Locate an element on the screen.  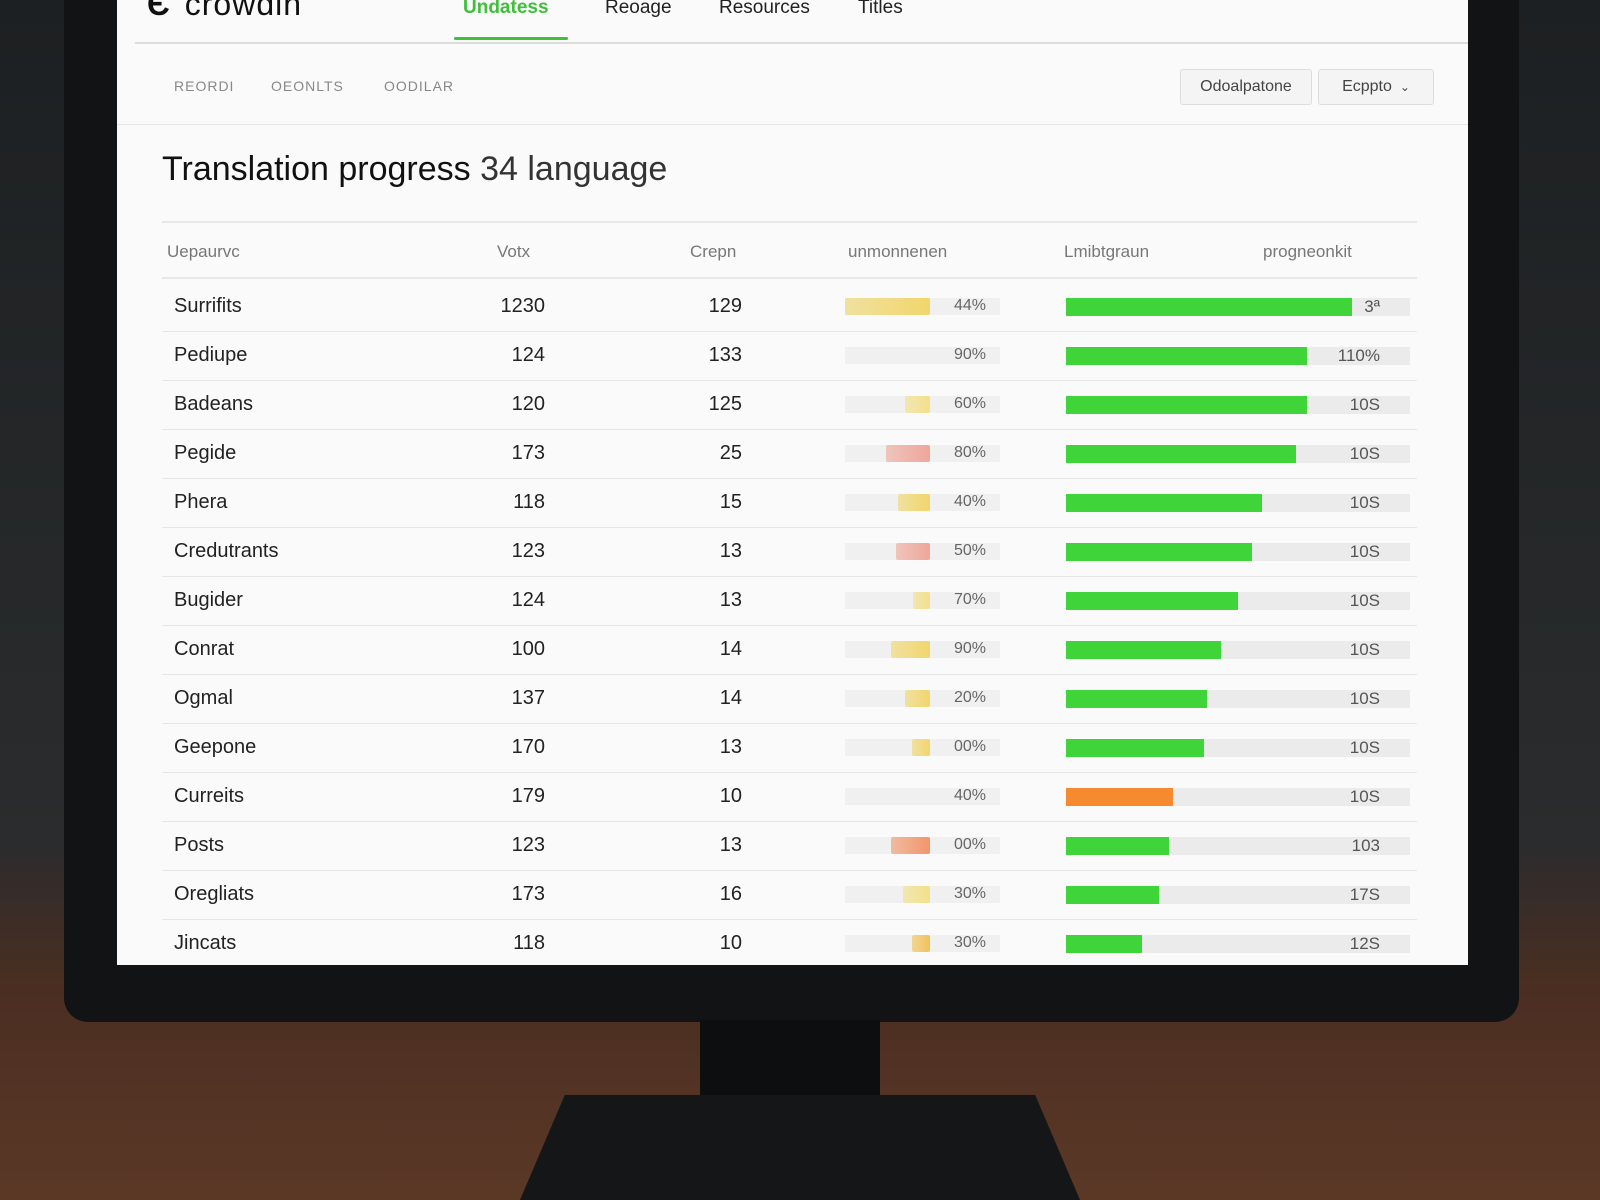
column-header-crepn: Crepn is located at coordinates (713, 251).